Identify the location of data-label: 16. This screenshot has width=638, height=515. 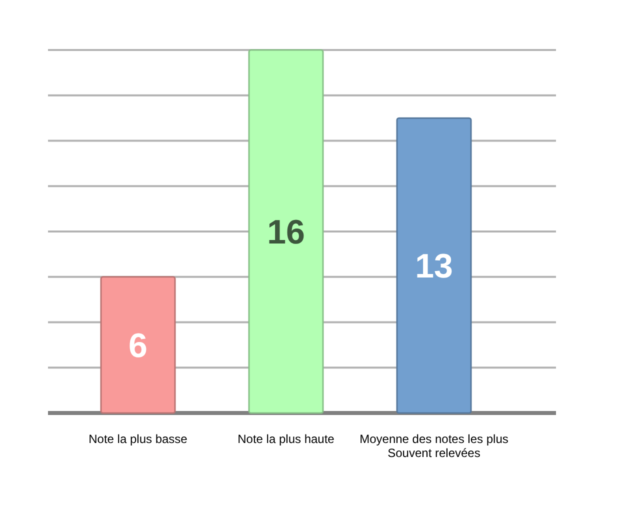
(286, 232).